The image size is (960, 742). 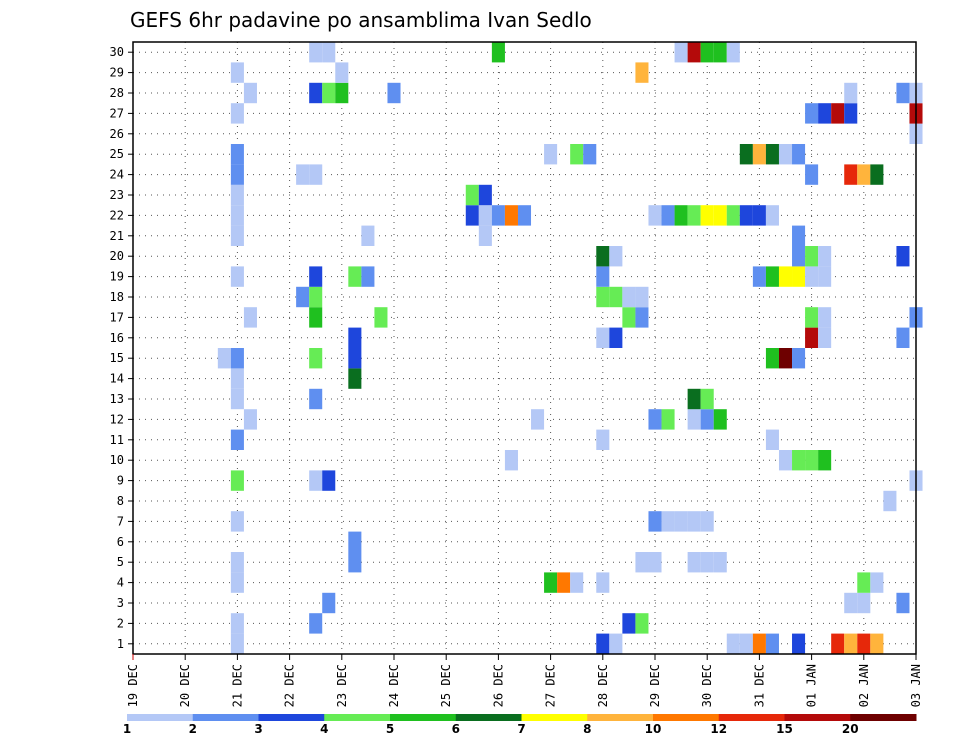 I want to click on y-tick-label: 14, so click(x=117, y=379).